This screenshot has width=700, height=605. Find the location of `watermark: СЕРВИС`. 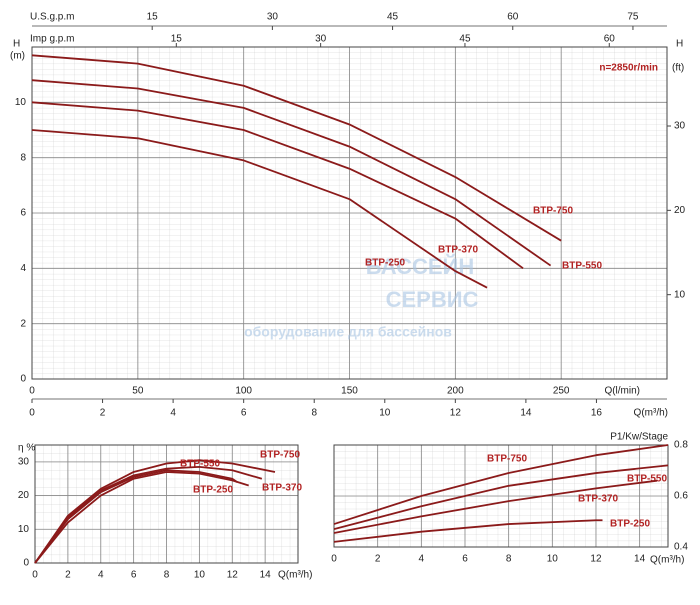

watermark: СЕРВИС is located at coordinates (432, 299).